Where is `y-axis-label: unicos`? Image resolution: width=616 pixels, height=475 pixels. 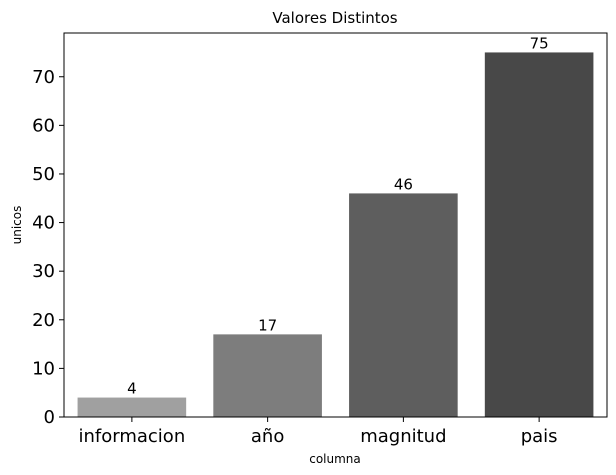 y-axis-label: unicos is located at coordinates (17, 225).